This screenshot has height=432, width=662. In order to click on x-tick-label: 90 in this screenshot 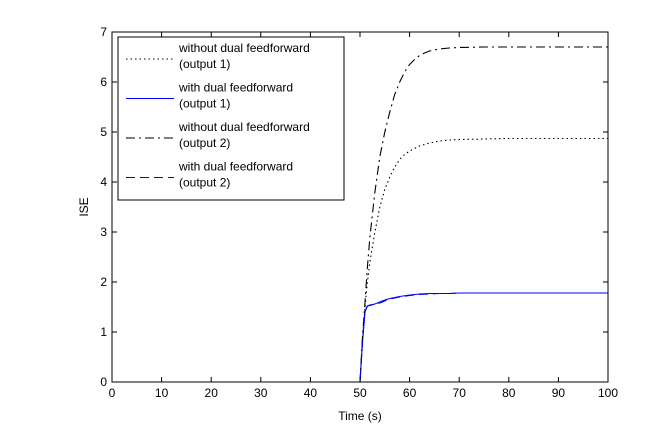, I will do `click(559, 393)`.